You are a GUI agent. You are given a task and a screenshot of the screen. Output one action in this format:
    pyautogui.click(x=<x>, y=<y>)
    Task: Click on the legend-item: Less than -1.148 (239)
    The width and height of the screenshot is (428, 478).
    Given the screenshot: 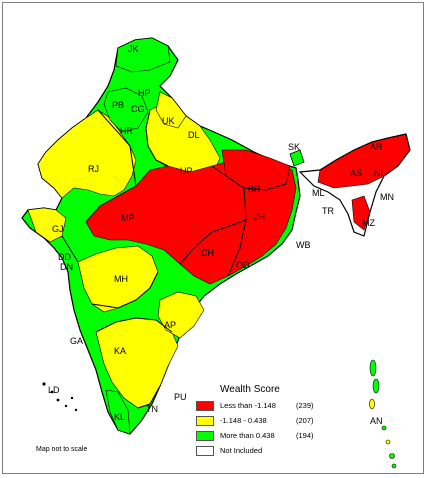 What is the action you would take?
    pyautogui.click(x=266, y=405)
    